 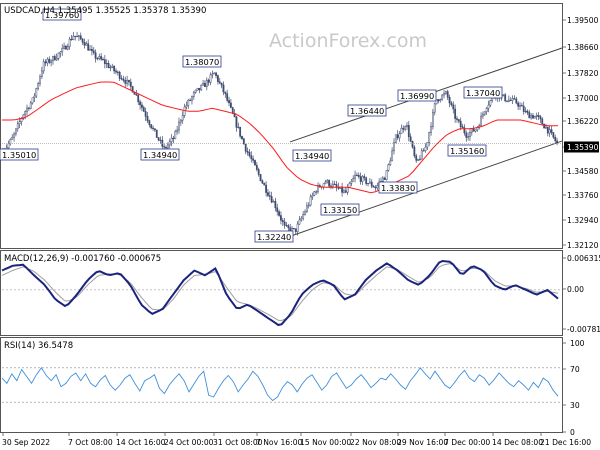 I want to click on price-label: 1.36990, so click(x=417, y=96).